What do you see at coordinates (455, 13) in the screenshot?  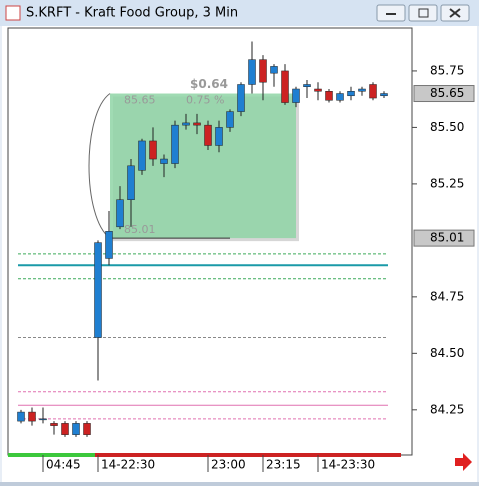 I see `close-icon` at bounding box center [455, 13].